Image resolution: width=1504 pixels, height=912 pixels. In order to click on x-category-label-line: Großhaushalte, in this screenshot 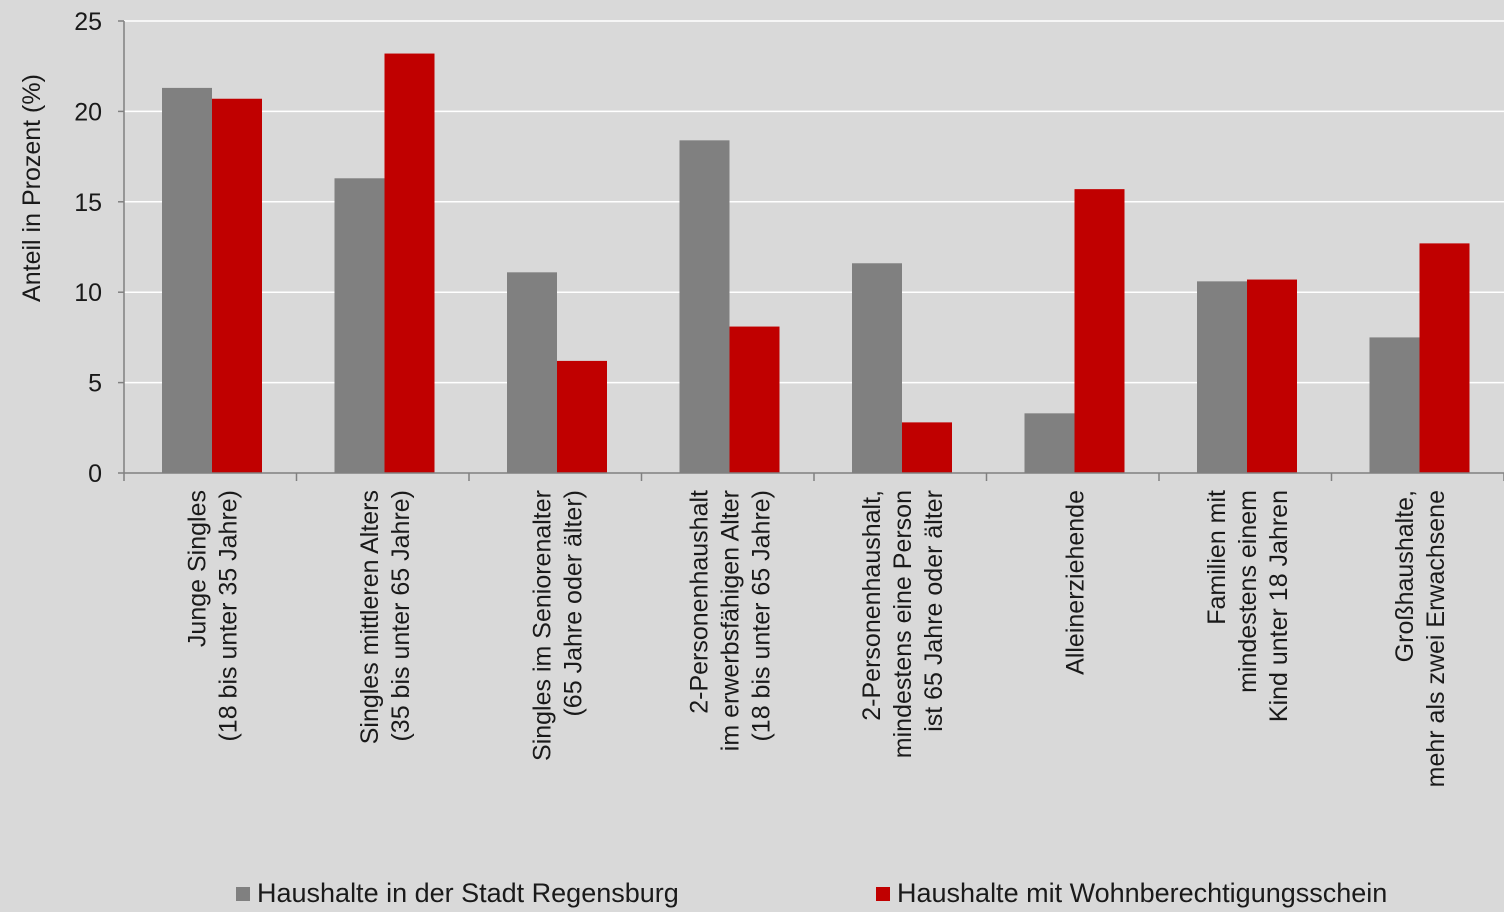, I will do `click(1405, 576)`.